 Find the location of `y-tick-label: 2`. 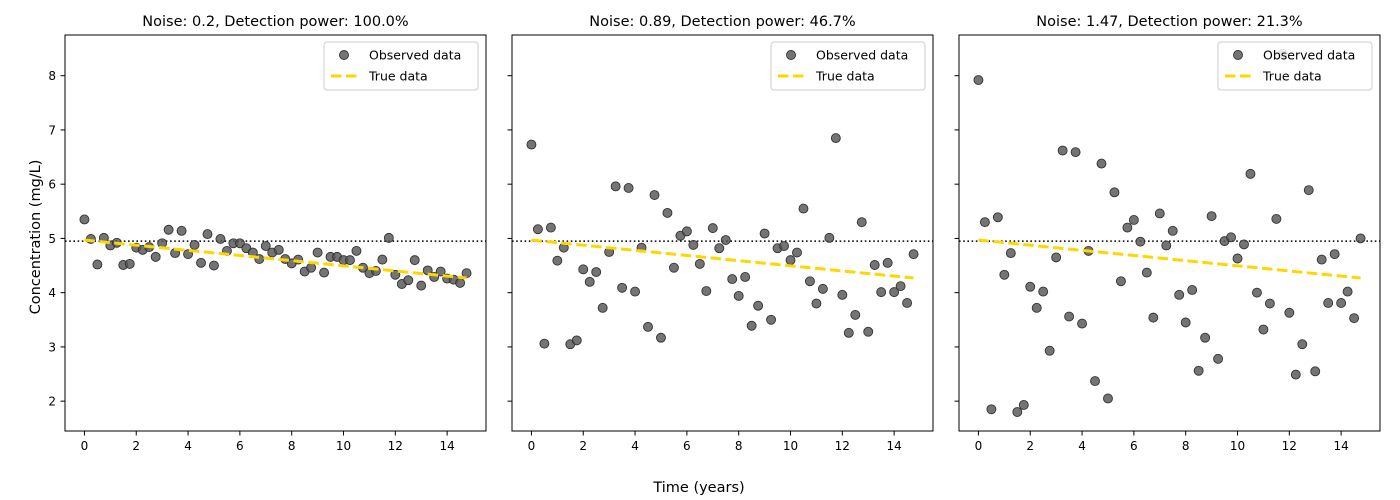

y-tick-label: 2 is located at coordinates (52, 402).